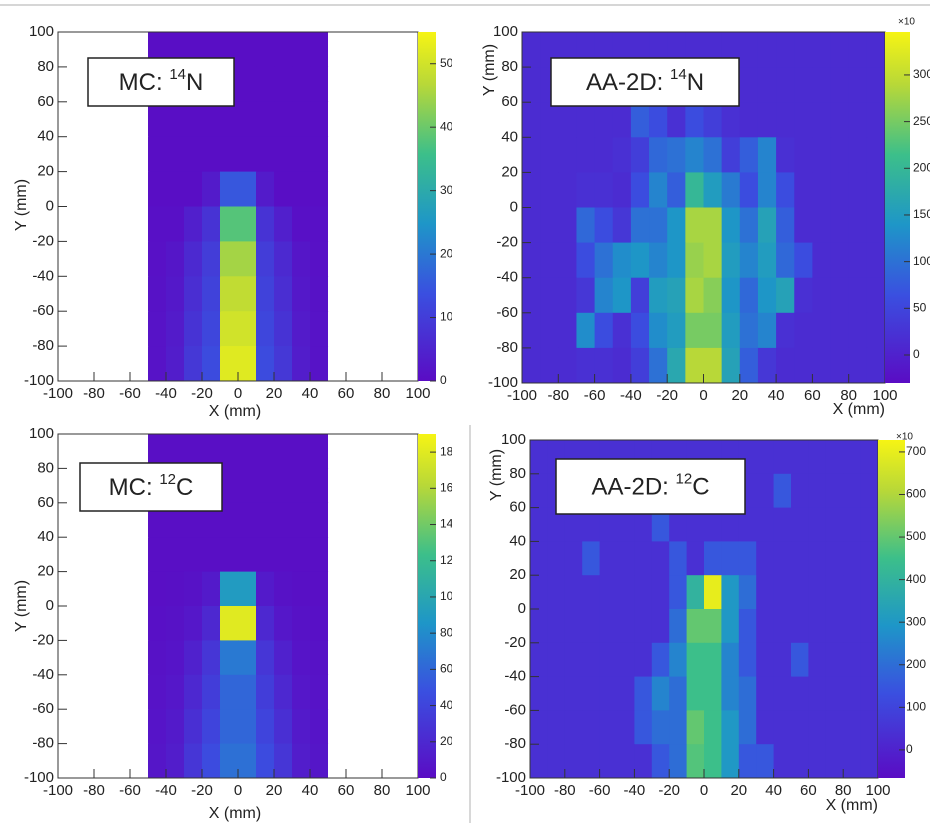 This screenshot has height=823, width=930. I want to click on colorbar-tick-label: 600, so click(916, 494).